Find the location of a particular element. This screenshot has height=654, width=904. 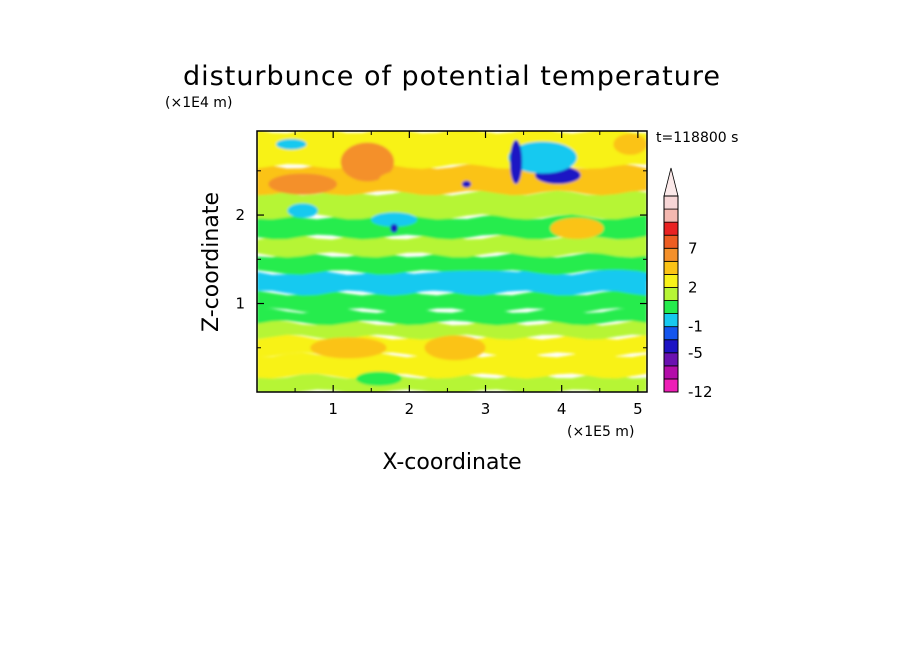

colorbar-frame is located at coordinates (671, 294).